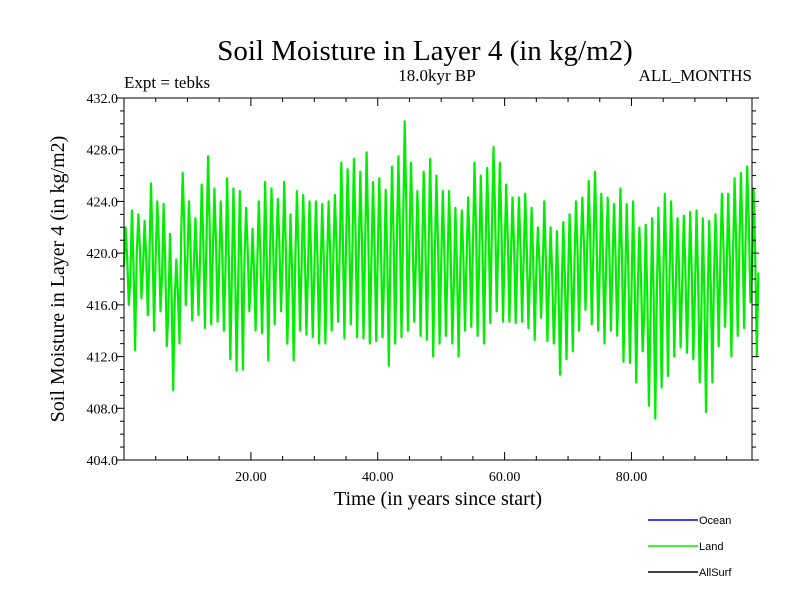  What do you see at coordinates (103, 461) in the screenshot?
I see `y-tick-label: 404.0` at bounding box center [103, 461].